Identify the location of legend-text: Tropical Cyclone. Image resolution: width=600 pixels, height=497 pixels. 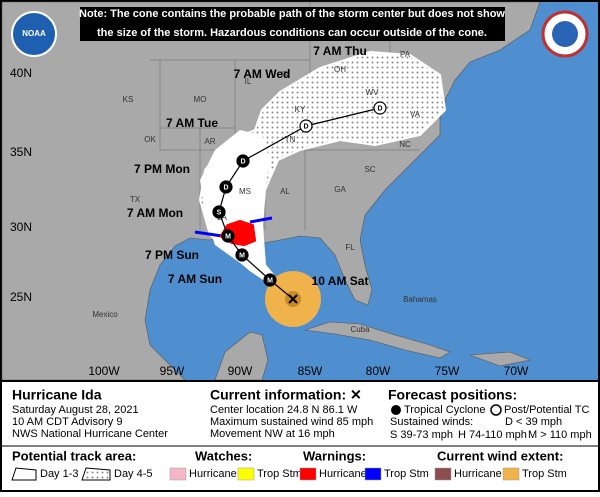
(445, 410).